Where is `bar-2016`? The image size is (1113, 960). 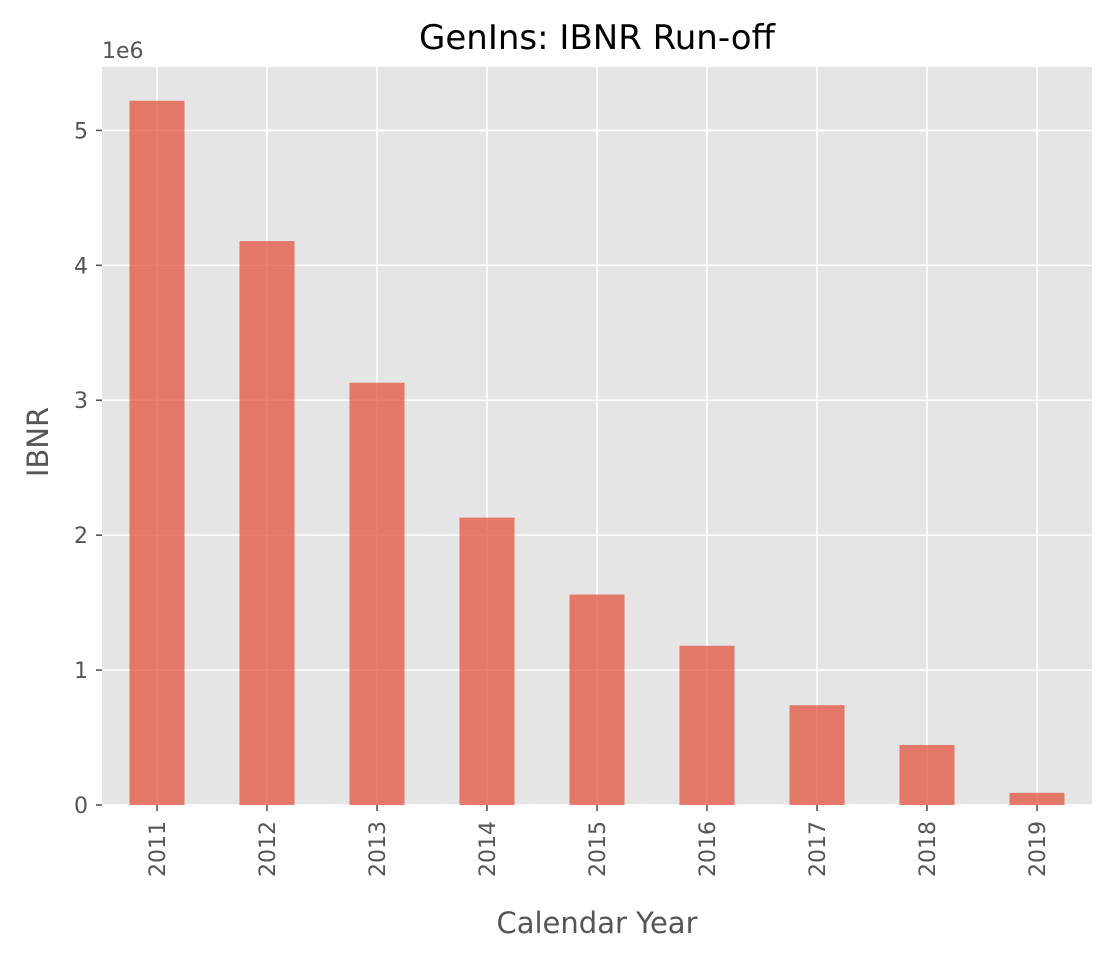
bar-2016 is located at coordinates (707, 725).